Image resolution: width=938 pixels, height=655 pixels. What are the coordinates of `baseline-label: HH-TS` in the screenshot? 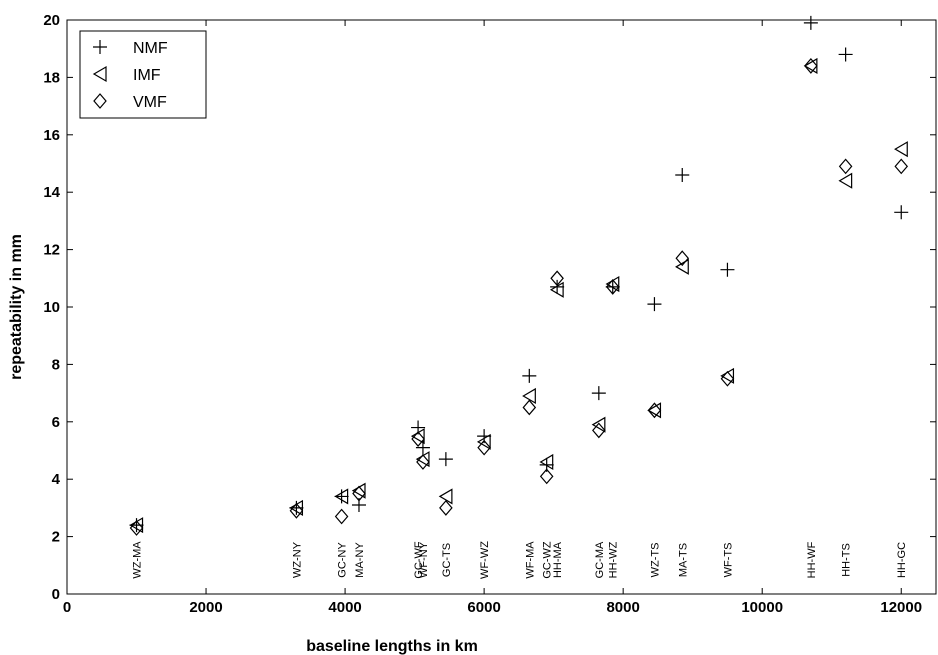 It's located at (847, 560).